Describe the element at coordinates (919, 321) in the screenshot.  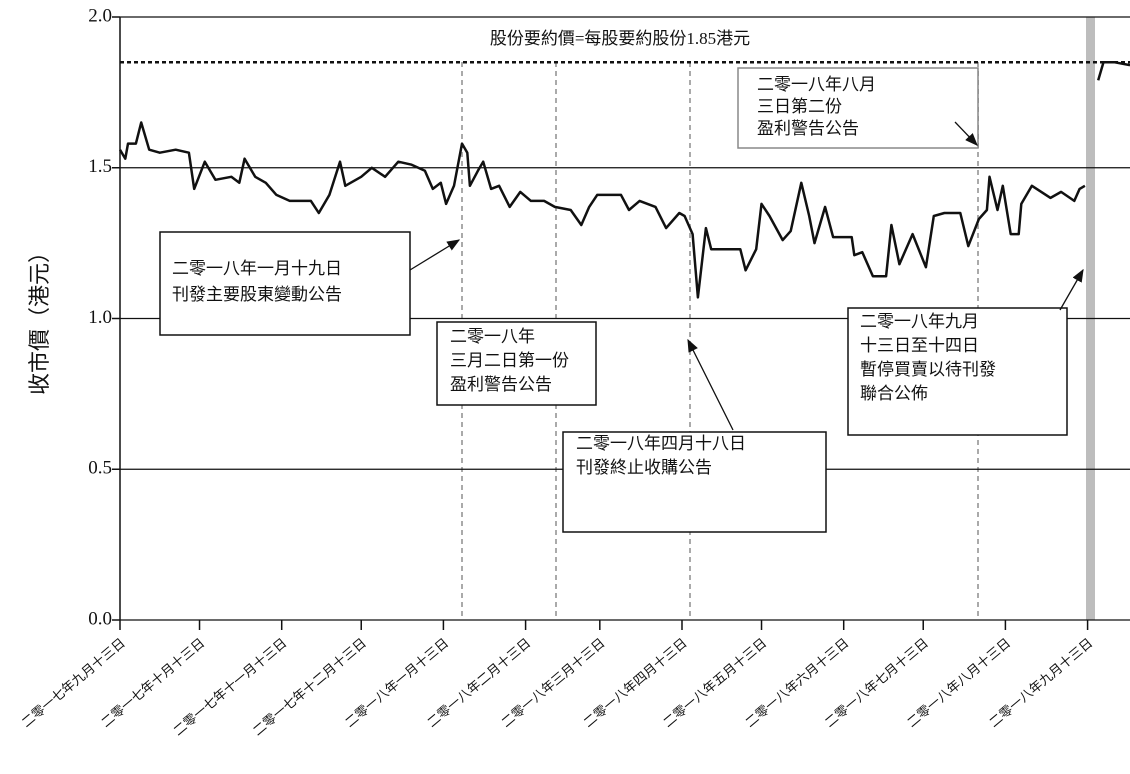
I see `annotation-text: 二零一八年九月` at that location.